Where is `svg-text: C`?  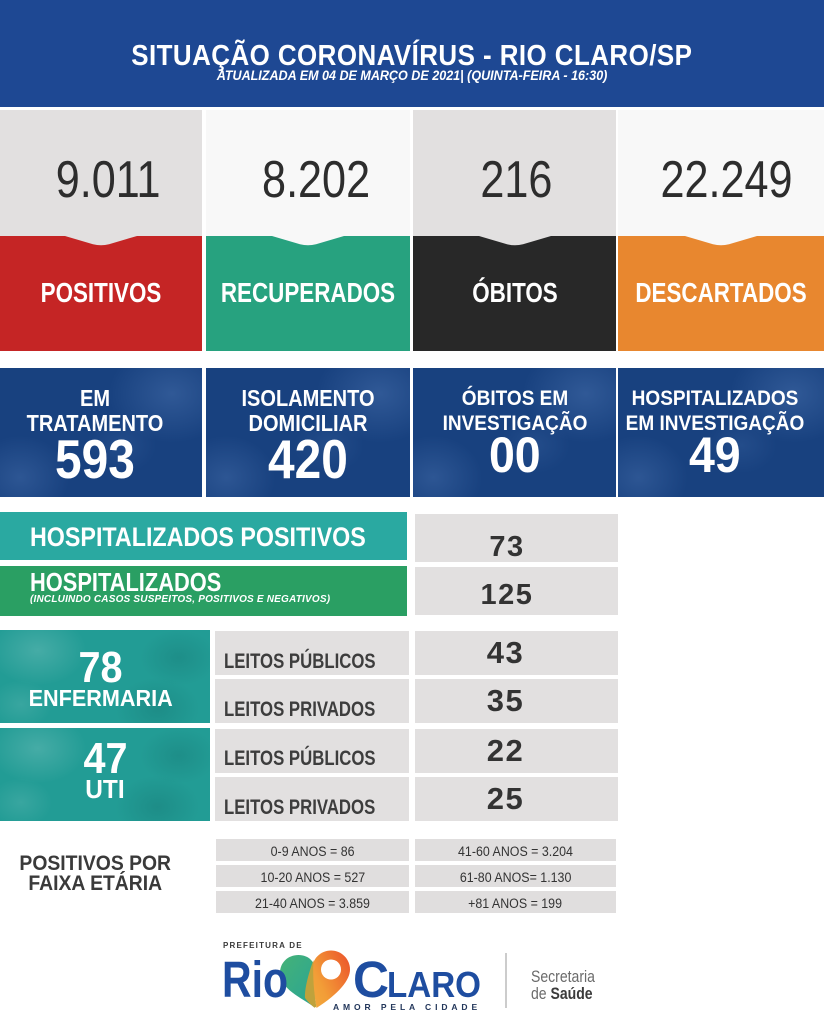
svg-text: C is located at coordinates (371, 979).